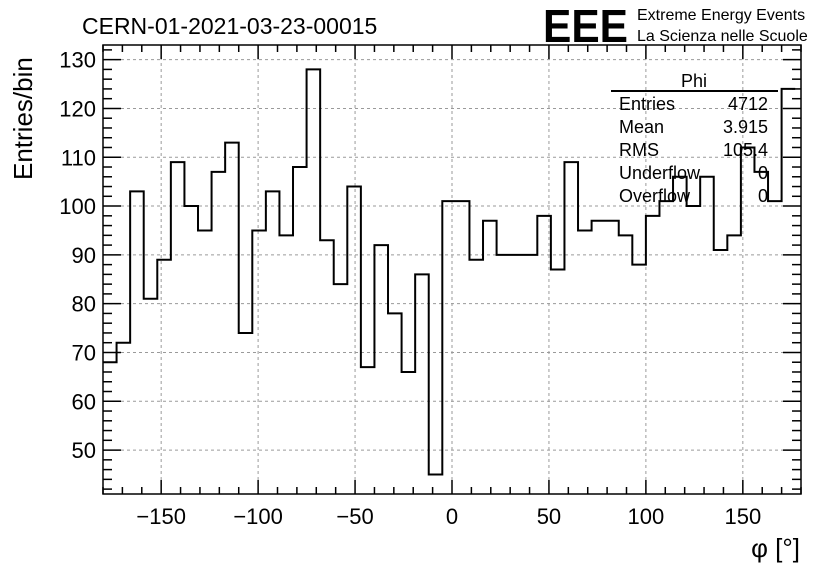  Describe the element at coordinates (78, 157) in the screenshot. I see `y-tick-label: 110` at that location.